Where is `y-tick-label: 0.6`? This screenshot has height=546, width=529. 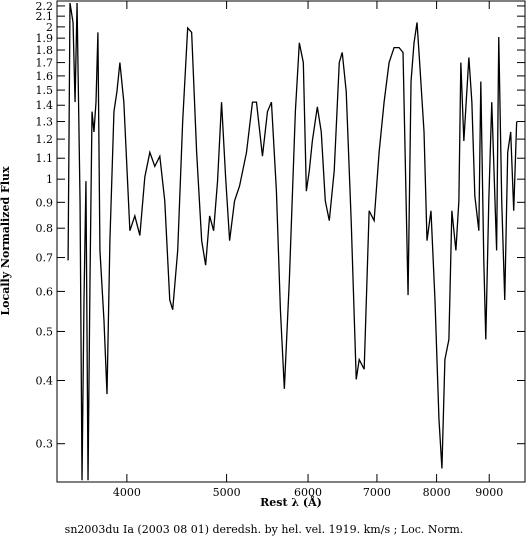 y-tick-label: 0.6 is located at coordinates (45, 291).